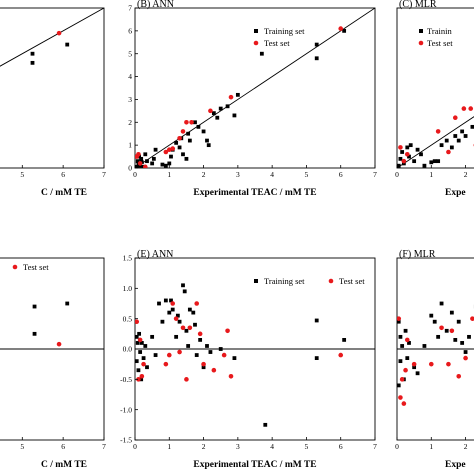 The image size is (474, 474). I want to click on x-tick-label: 7, so click(375, 174).